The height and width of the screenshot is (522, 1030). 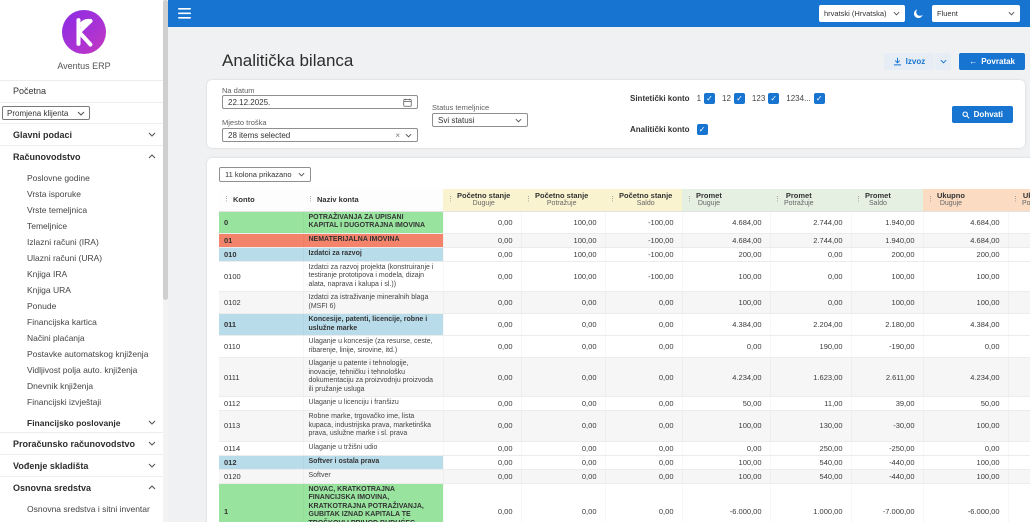 What do you see at coordinates (30, 91) in the screenshot?
I see `sidebar-item-po-etna: Početna` at bounding box center [30, 91].